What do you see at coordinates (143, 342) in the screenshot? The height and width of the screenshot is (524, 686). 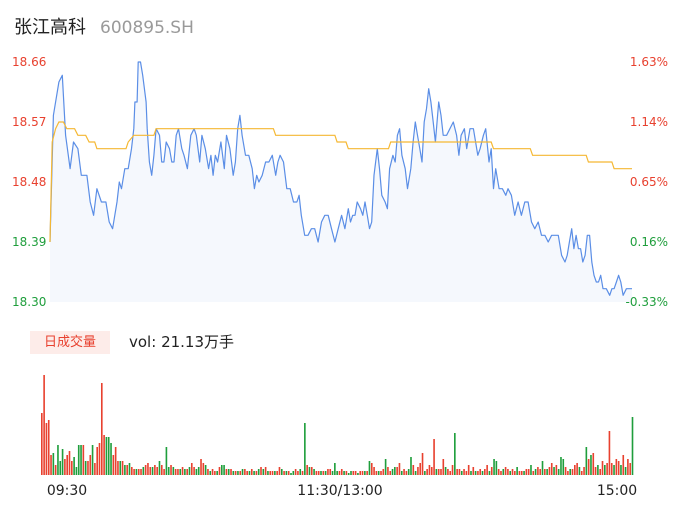 I see `volume-readout-label: vol:` at bounding box center [143, 342].